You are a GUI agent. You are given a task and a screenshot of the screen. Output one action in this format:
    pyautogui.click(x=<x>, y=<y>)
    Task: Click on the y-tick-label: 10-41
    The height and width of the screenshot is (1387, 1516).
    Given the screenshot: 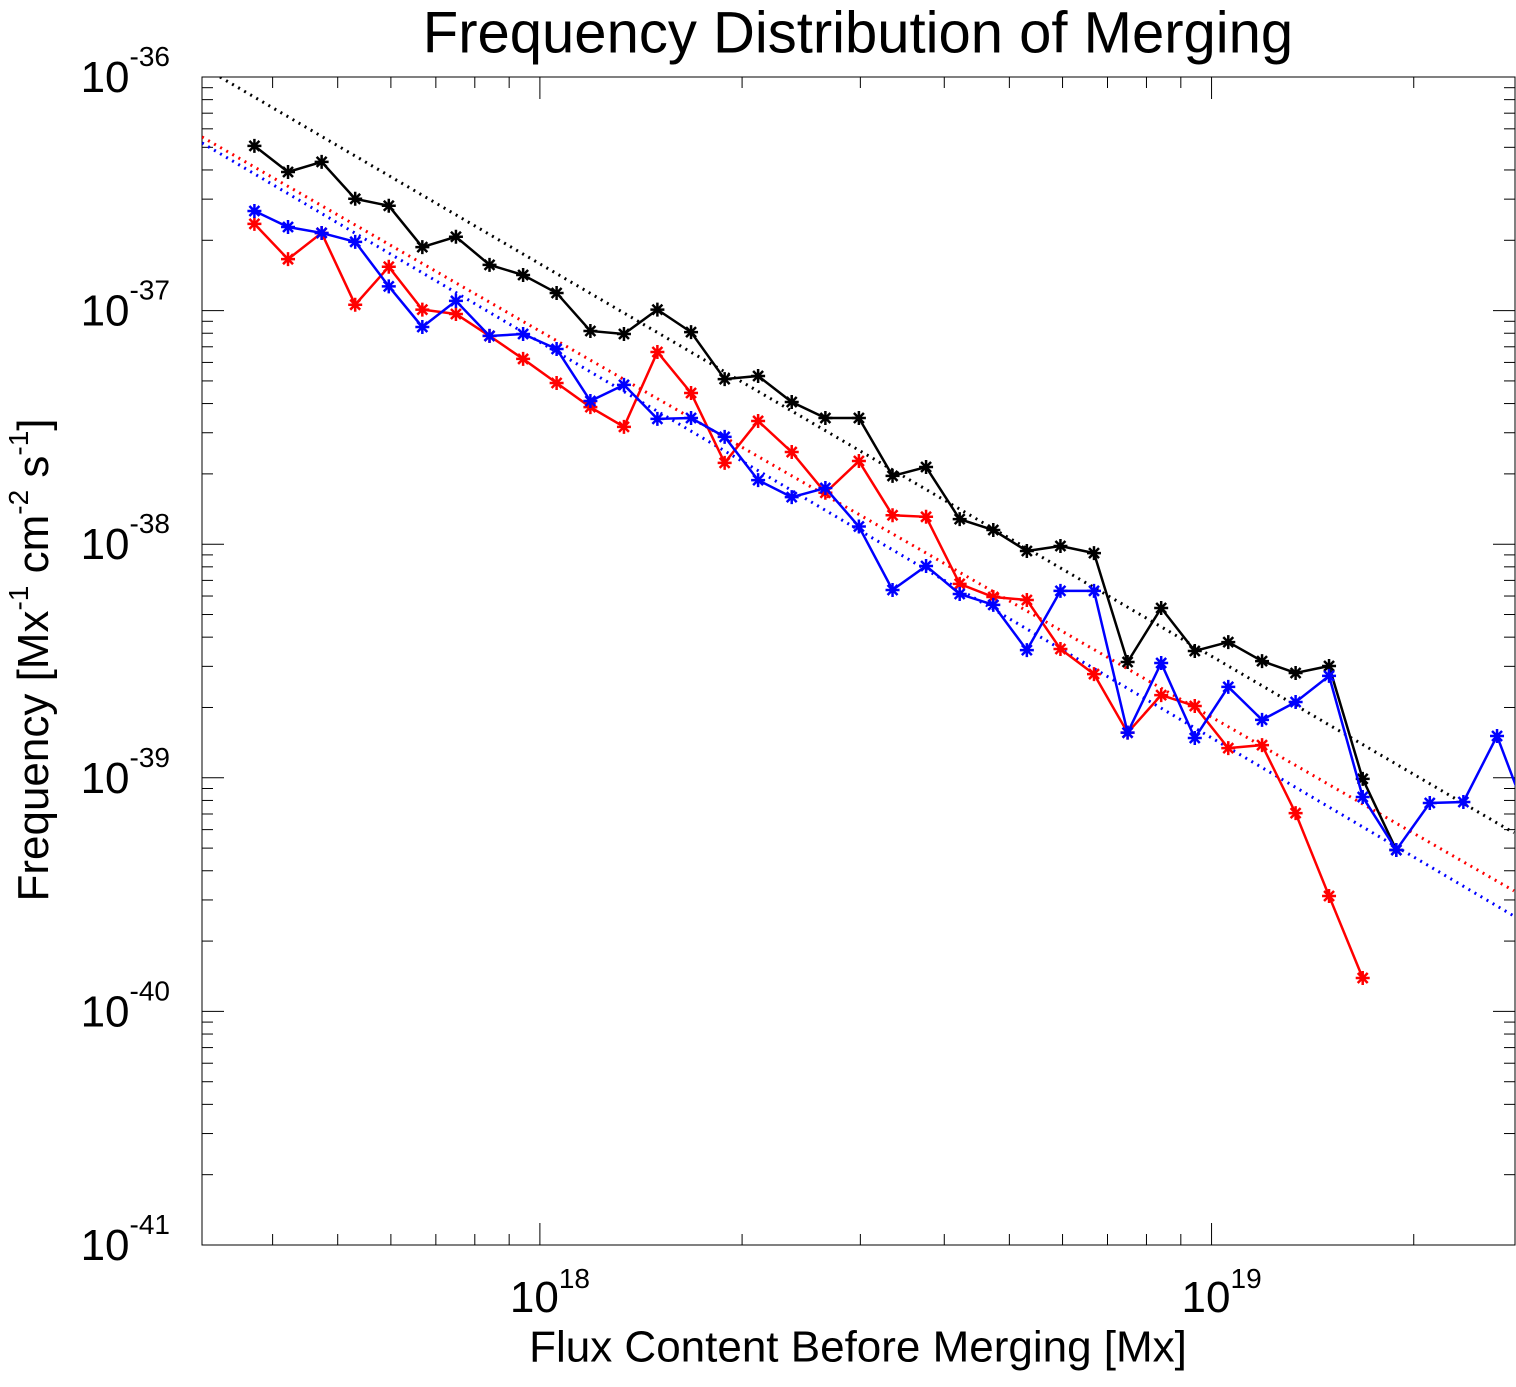 What is the action you would take?
    pyautogui.click(x=125, y=1239)
    